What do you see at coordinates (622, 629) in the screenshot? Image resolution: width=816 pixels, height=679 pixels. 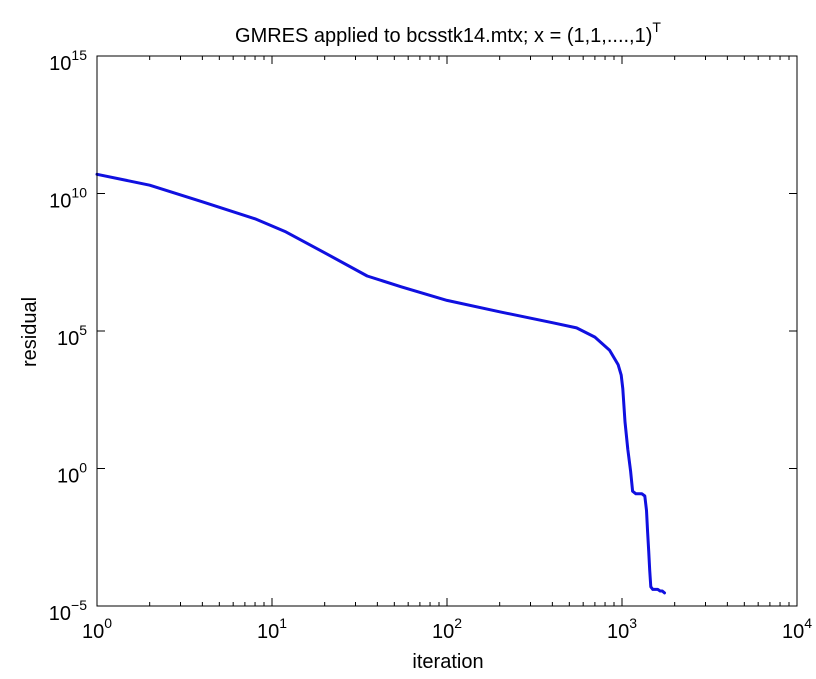 I see `x-tick-label: 10³` at bounding box center [622, 629].